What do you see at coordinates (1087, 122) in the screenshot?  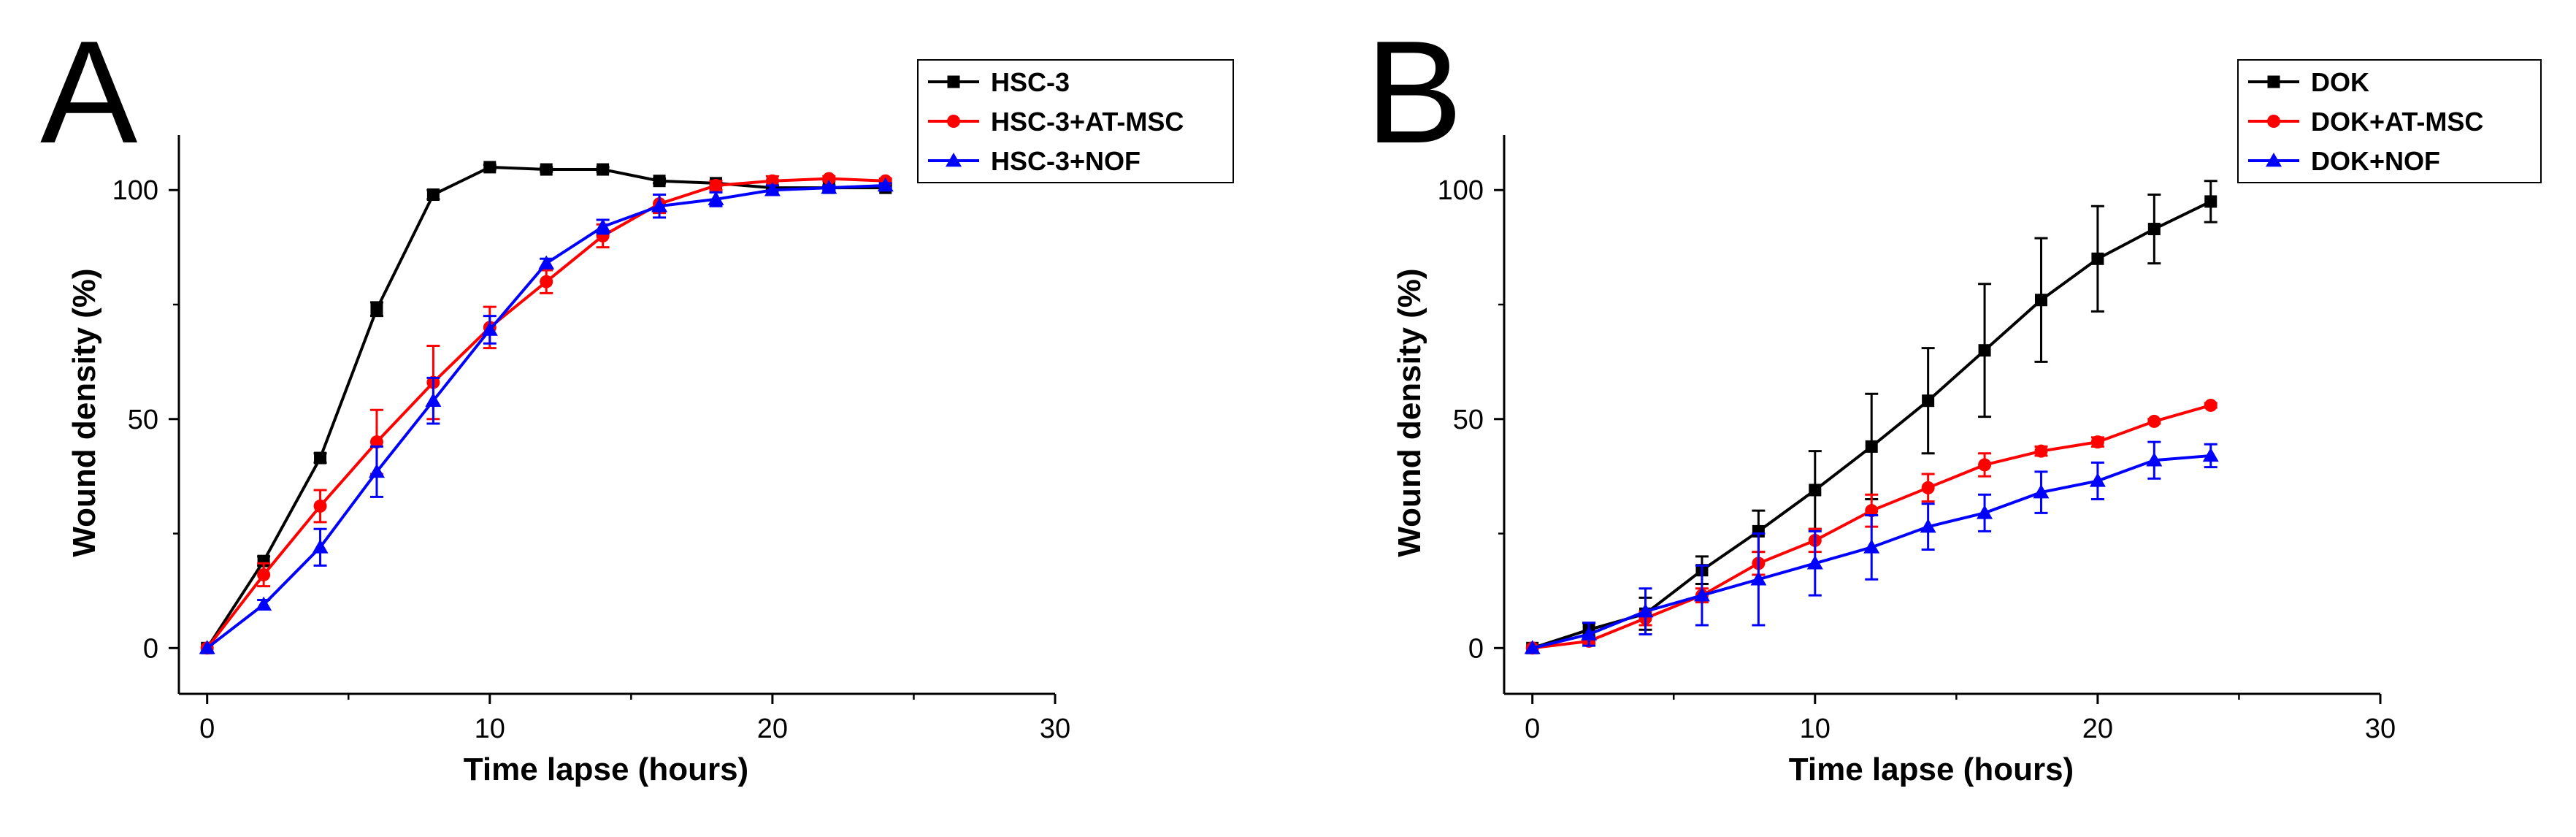 I see `legend-label: HSC-3+AT-MSC` at bounding box center [1087, 122].